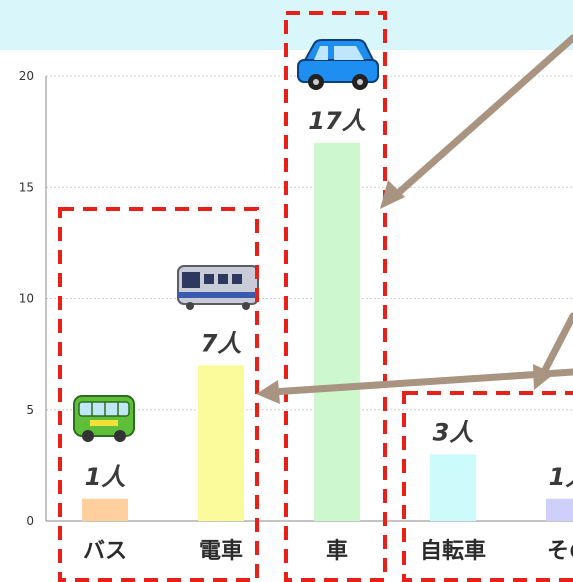 This screenshot has height=582, width=573. What do you see at coordinates (104, 418) in the screenshot?
I see `bus-icon` at bounding box center [104, 418].